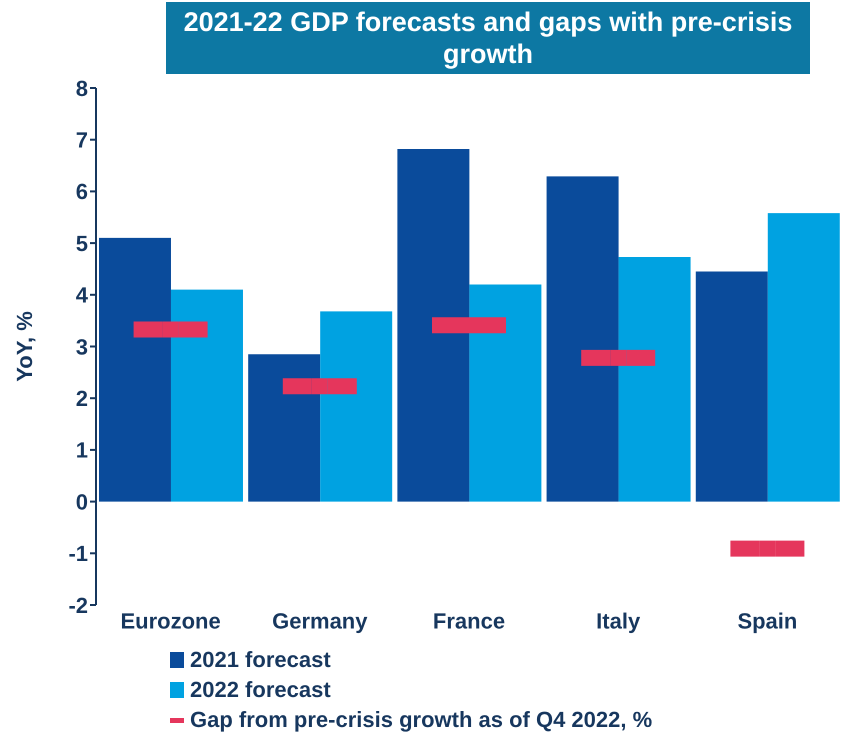 The height and width of the screenshot is (735, 852). I want to click on legend-label: 2021 forecast, so click(260, 660).